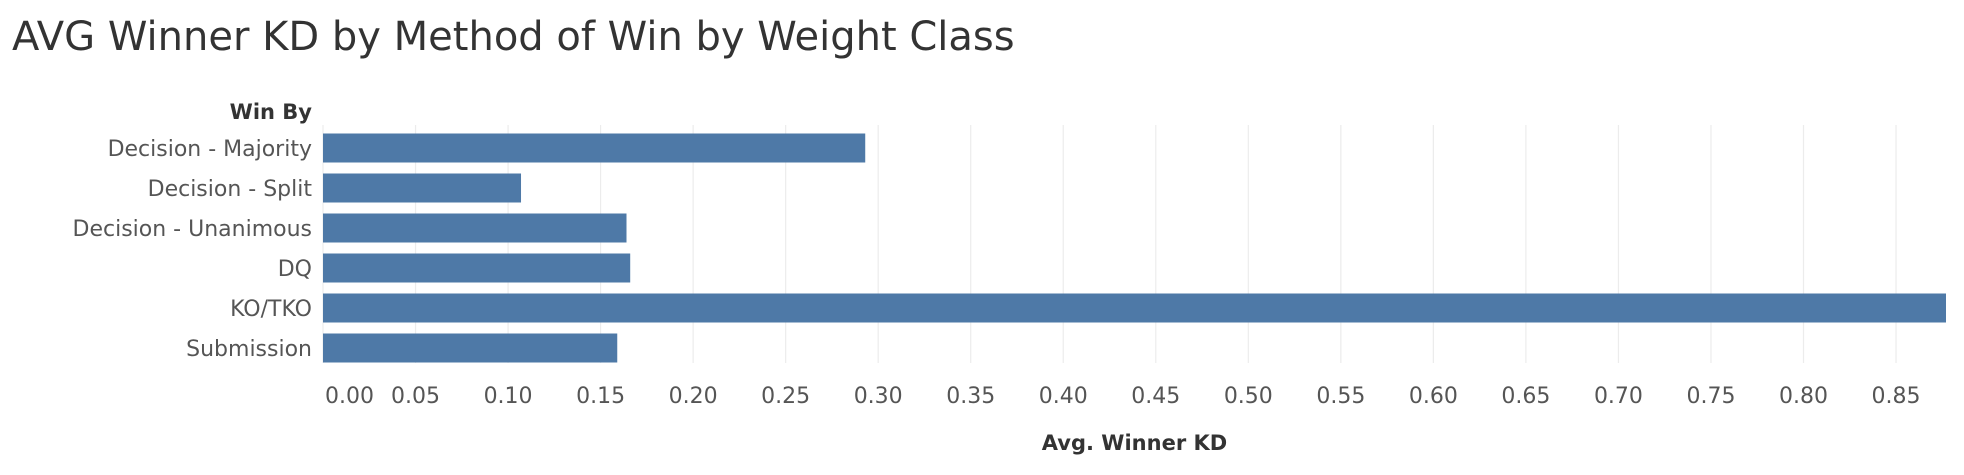 The width and height of the screenshot is (1964, 475). What do you see at coordinates (1525, 396) in the screenshot?
I see `x-tick-label: 0.65` at bounding box center [1525, 396].